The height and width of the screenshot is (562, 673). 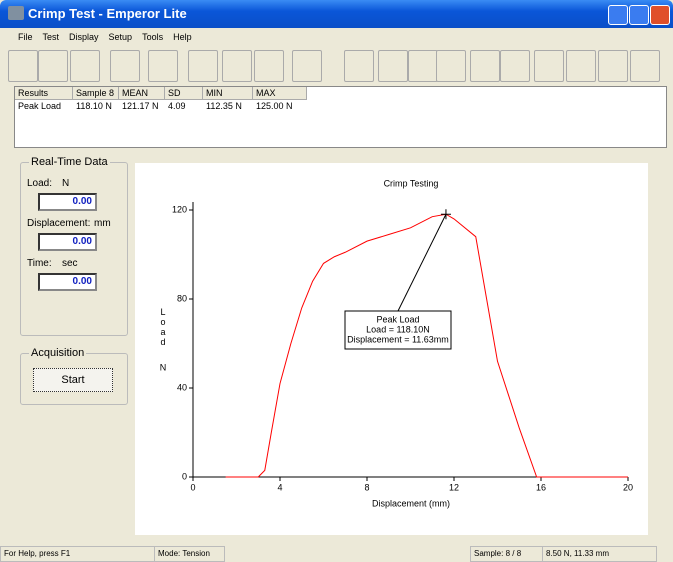 What do you see at coordinates (102, 223) in the screenshot?
I see `field-unit: mm` at bounding box center [102, 223].